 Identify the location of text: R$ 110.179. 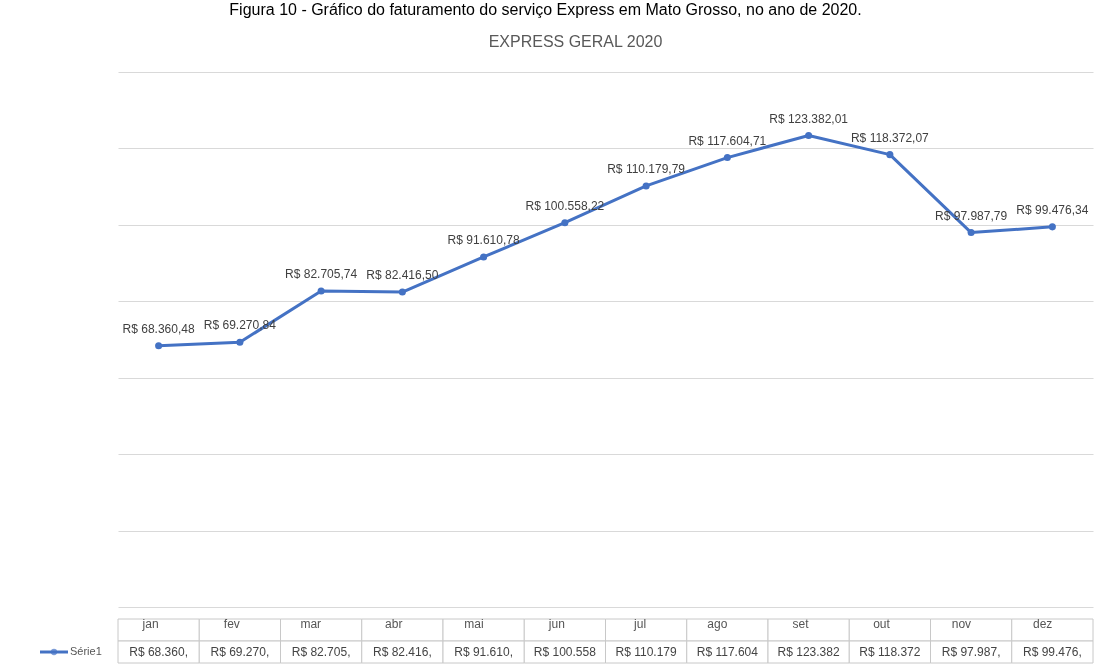
(646, 652).